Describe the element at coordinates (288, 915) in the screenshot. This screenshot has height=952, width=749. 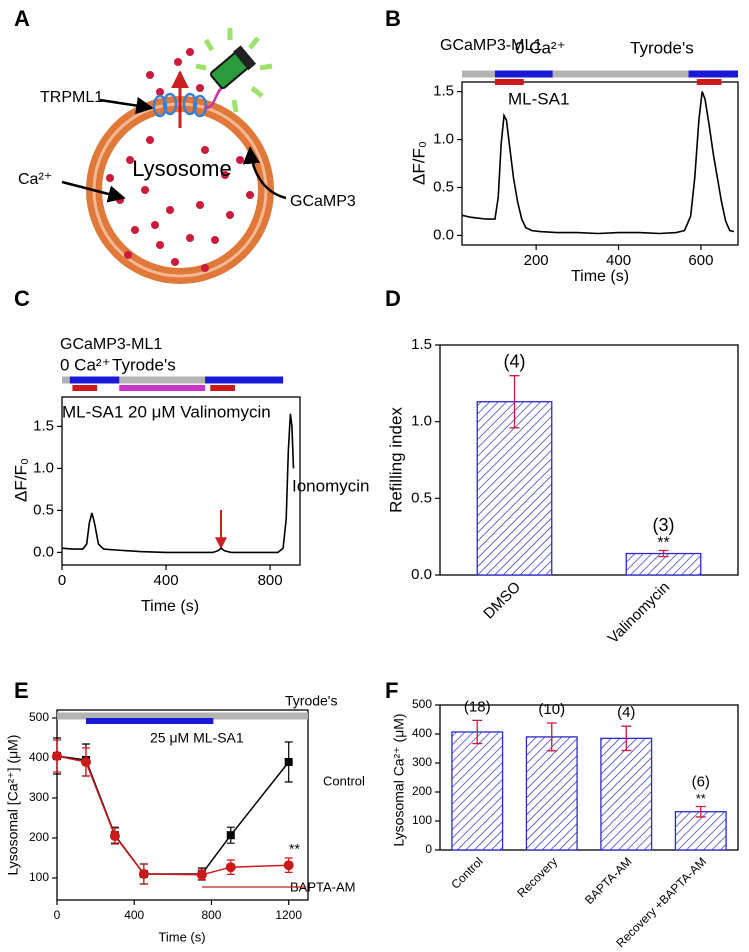
I see `x-tick-label: 1200` at that location.